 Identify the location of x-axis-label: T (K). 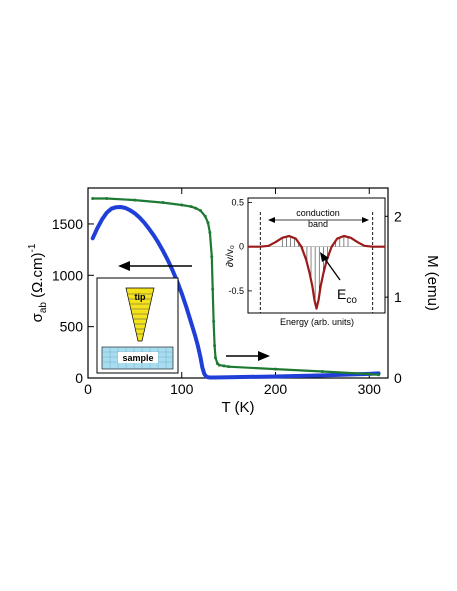
(237, 407).